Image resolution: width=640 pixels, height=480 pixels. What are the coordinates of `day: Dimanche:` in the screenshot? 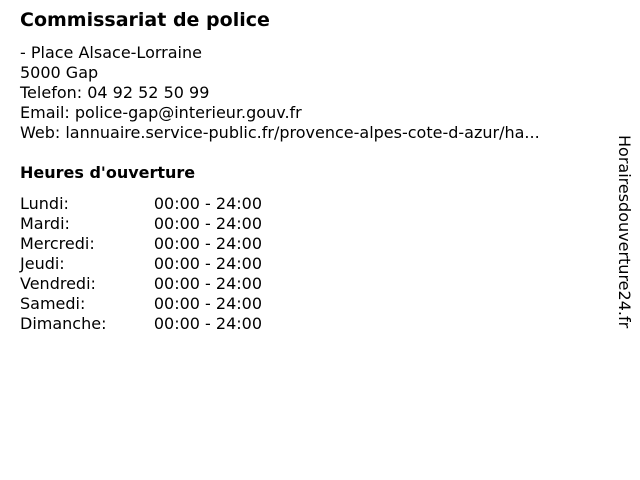 It's located at (63, 323).